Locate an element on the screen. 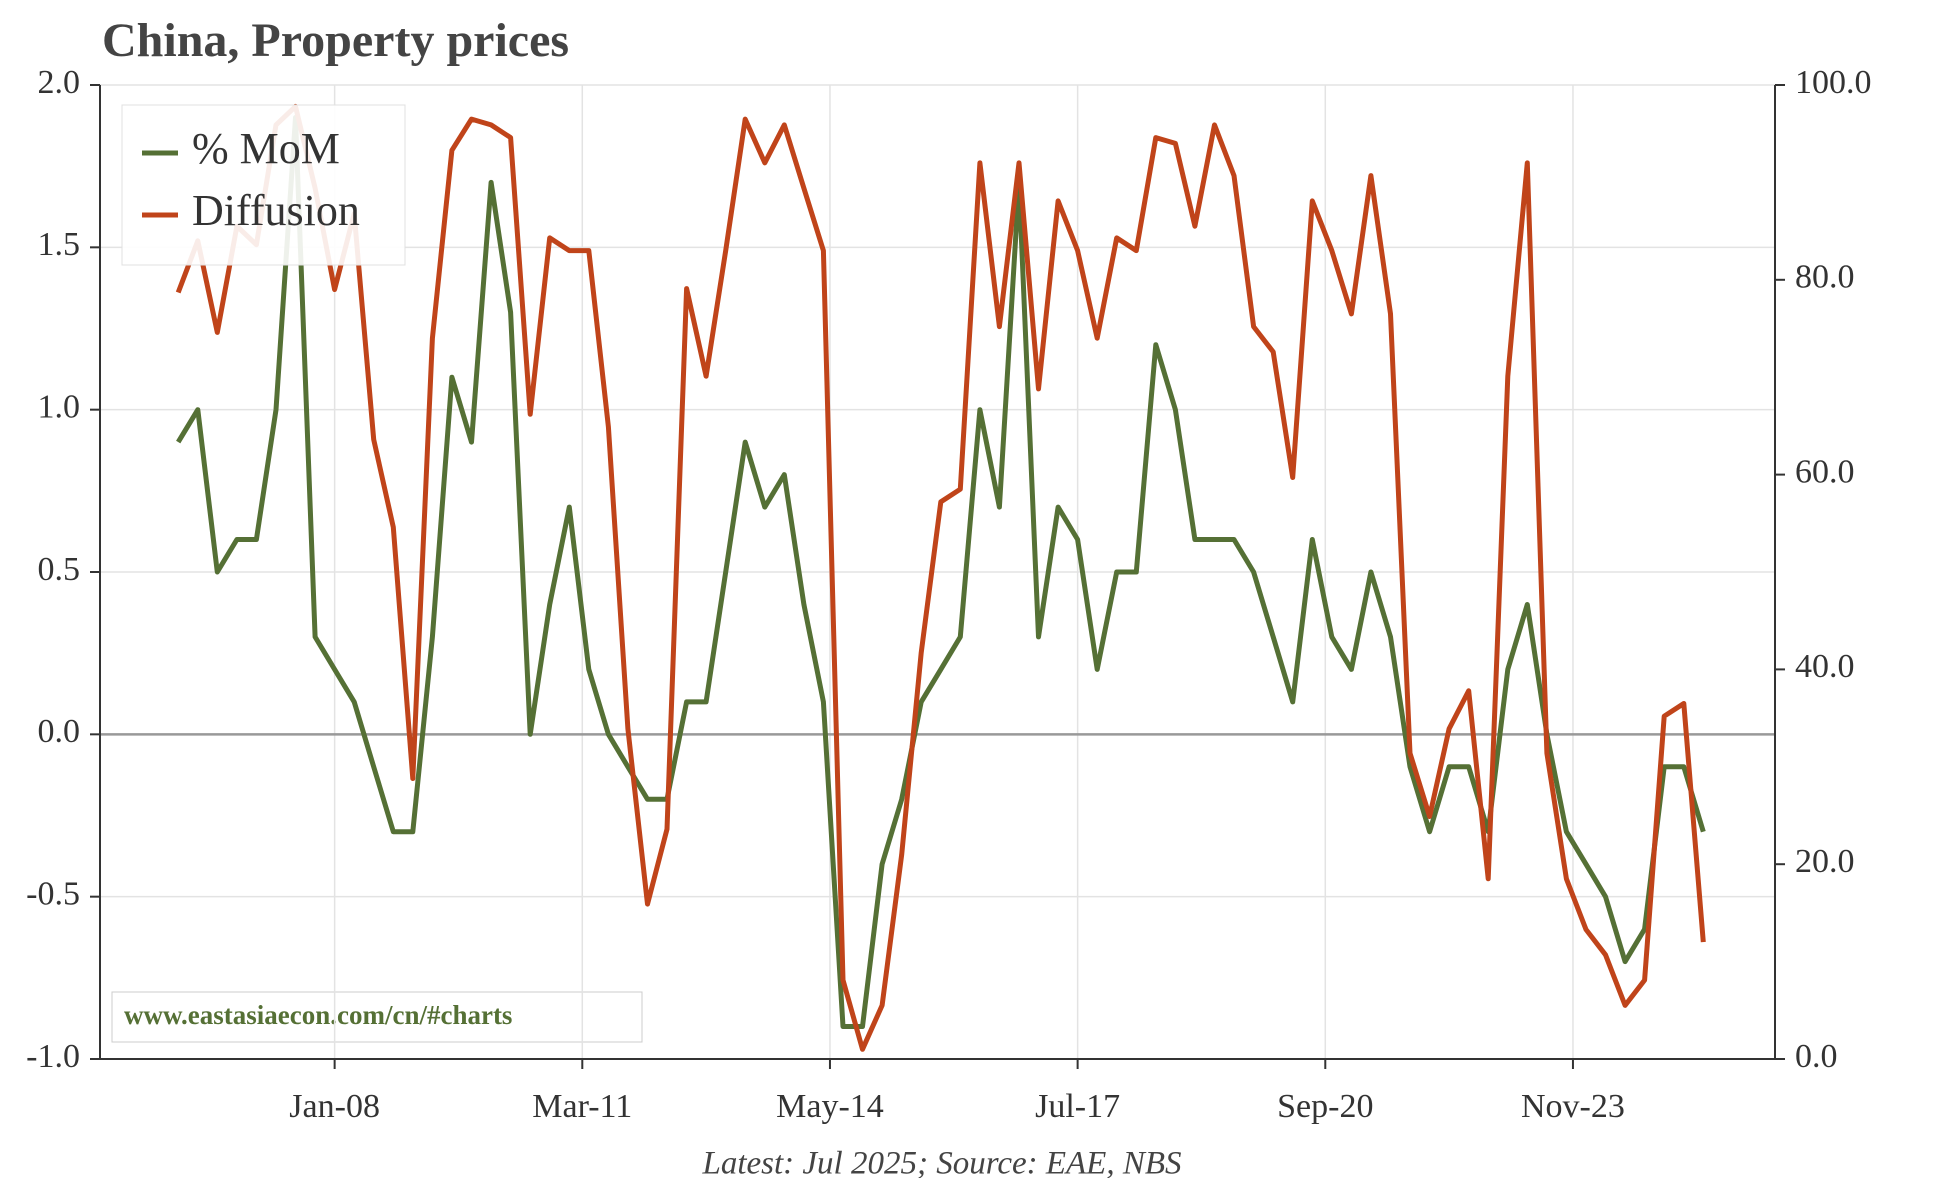  watermark: www.eastasiaecon.com/cn/#charts is located at coordinates (318, 1015).